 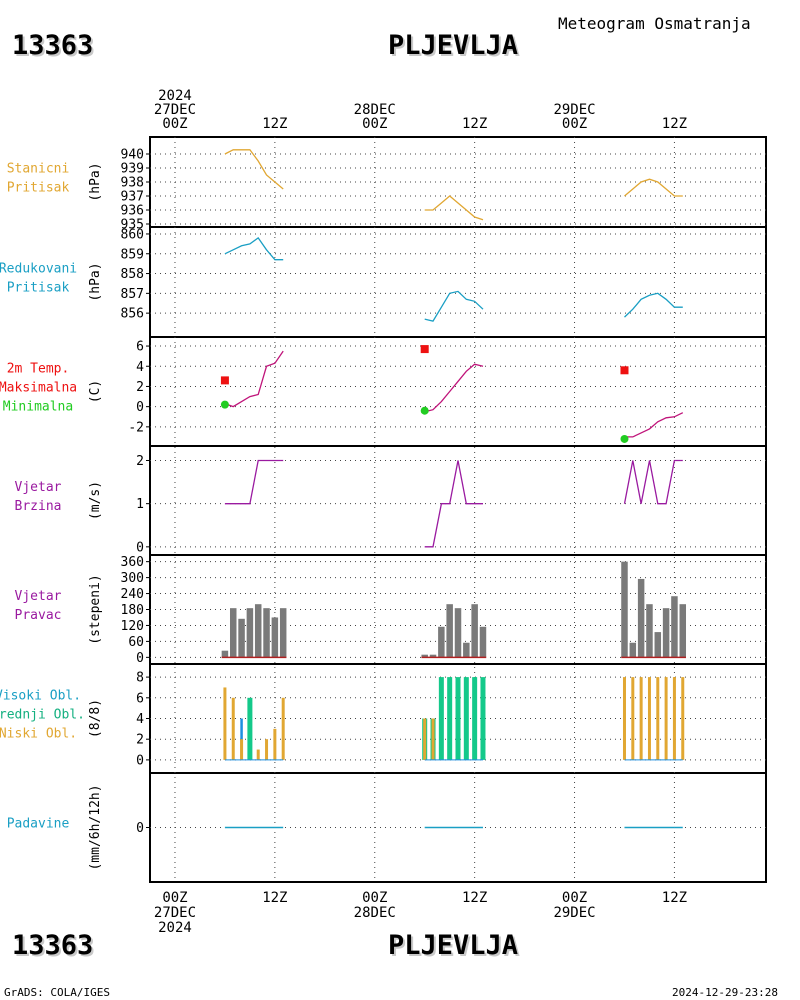 I want to click on panel-label: Maksimalna, so click(x=38, y=388).